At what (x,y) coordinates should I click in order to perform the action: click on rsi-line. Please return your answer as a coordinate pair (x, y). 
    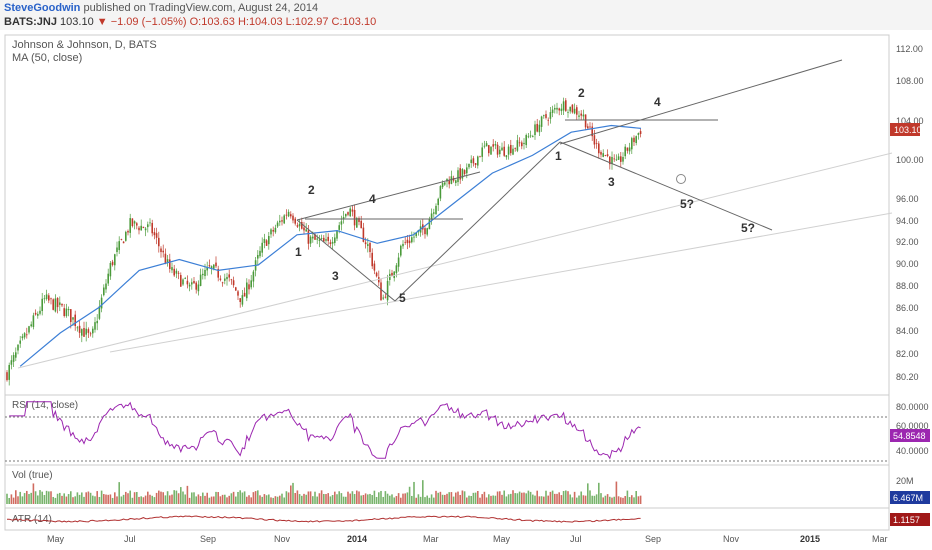
    Looking at the image, I should click on (325, 430).